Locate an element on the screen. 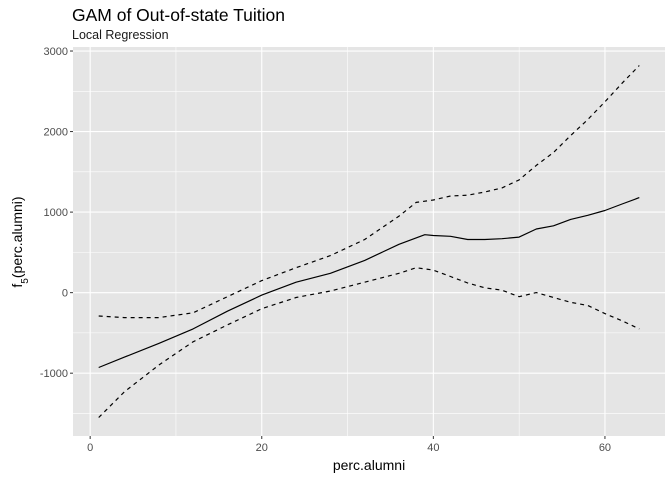 The height and width of the screenshot is (485, 672). x-tick-label: 60 is located at coordinates (605, 448).